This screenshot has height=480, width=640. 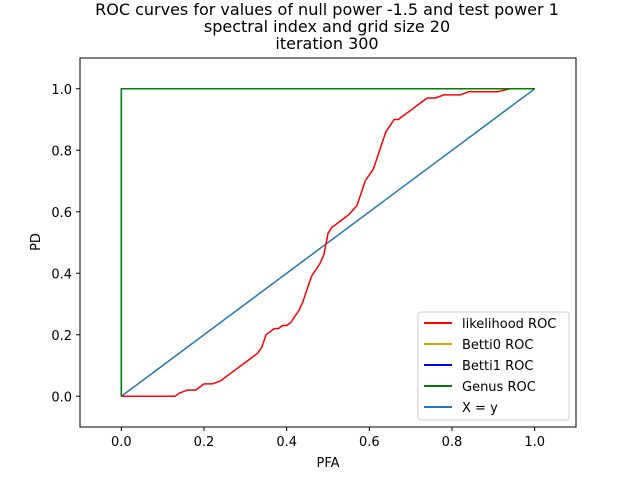 I want to click on legend-label-genus-roc: Genus ROC, so click(x=499, y=387).